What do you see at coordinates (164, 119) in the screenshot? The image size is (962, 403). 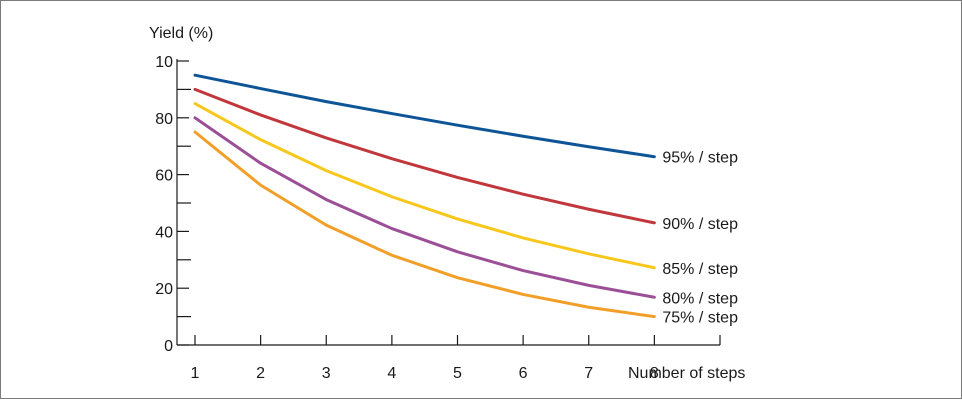 I see `y-tick-label: 80` at bounding box center [164, 119].